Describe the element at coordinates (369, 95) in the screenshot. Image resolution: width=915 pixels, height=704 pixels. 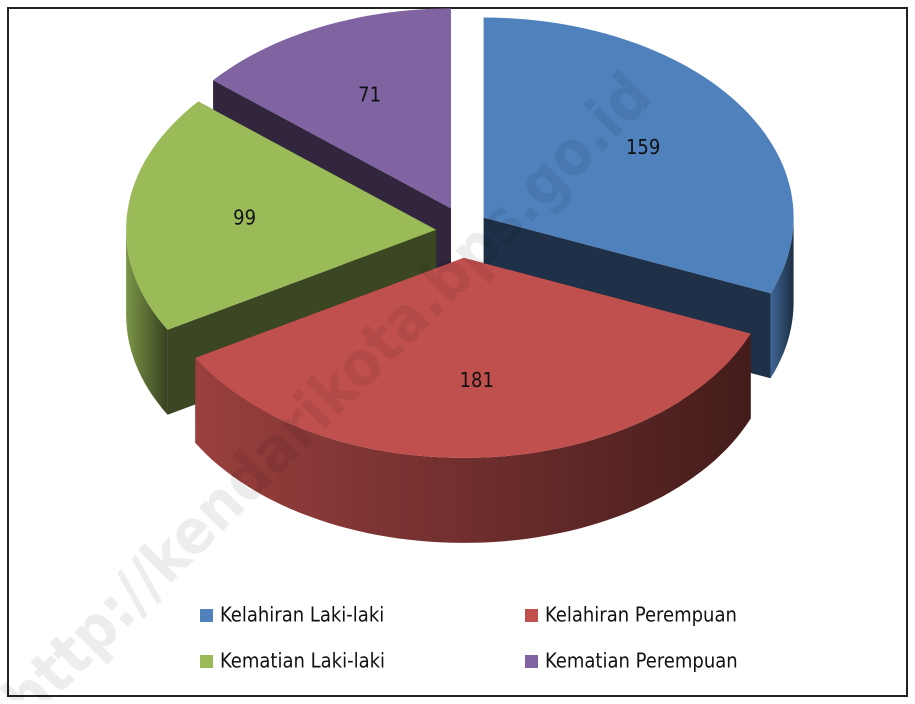
I see `data-label: 71` at that location.